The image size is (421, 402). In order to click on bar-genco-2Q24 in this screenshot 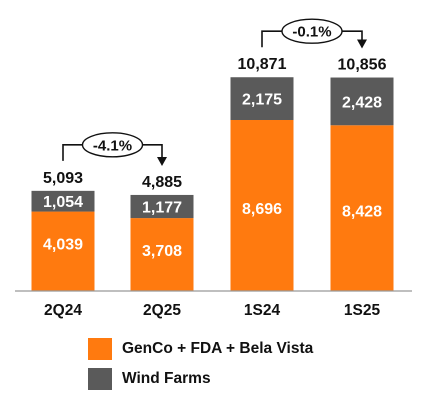, I will do `click(63, 251)`.